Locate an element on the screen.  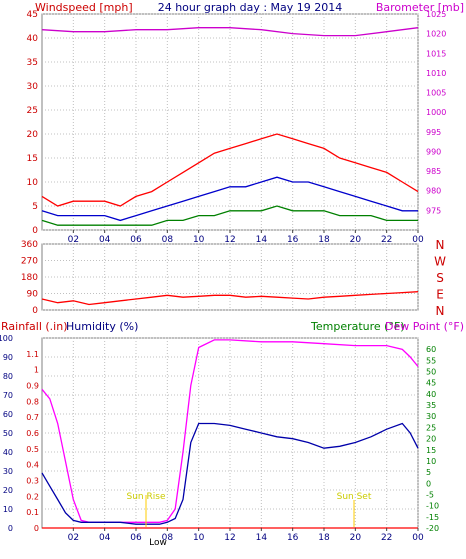
compass-label: S is located at coordinates (440, 278).